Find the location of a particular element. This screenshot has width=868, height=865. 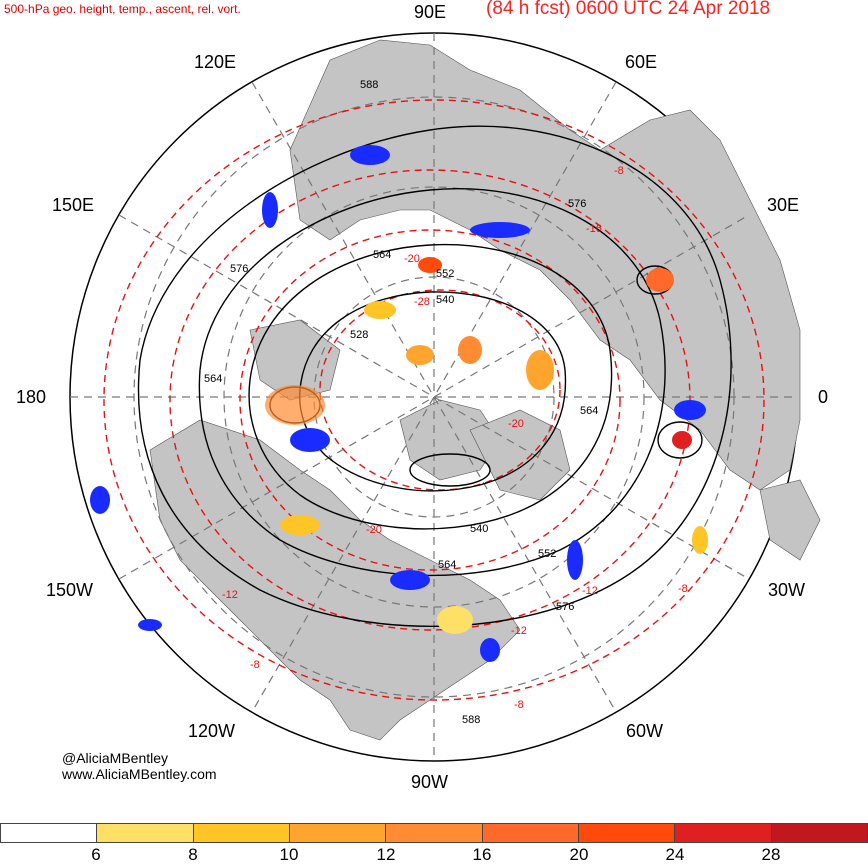

colorbar-tick-label: 6 is located at coordinates (96, 854).